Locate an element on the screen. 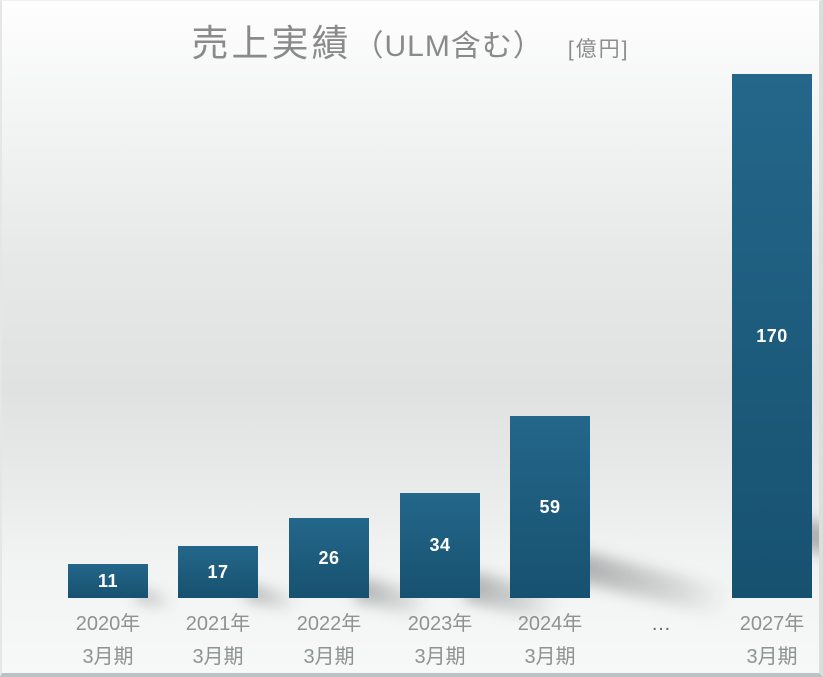 The height and width of the screenshot is (677, 823). chart-title: 売上実績 （ULM含む） [億円] is located at coordinates (410, 44).